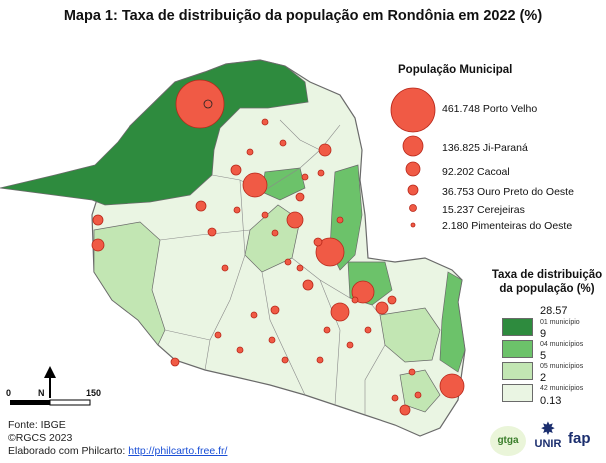 The image size is (606, 463). What do you see at coordinates (508, 192) in the screenshot?
I see `legend-label-ouro-preto: 36.753 Ouro Preto do Oeste` at bounding box center [508, 192].